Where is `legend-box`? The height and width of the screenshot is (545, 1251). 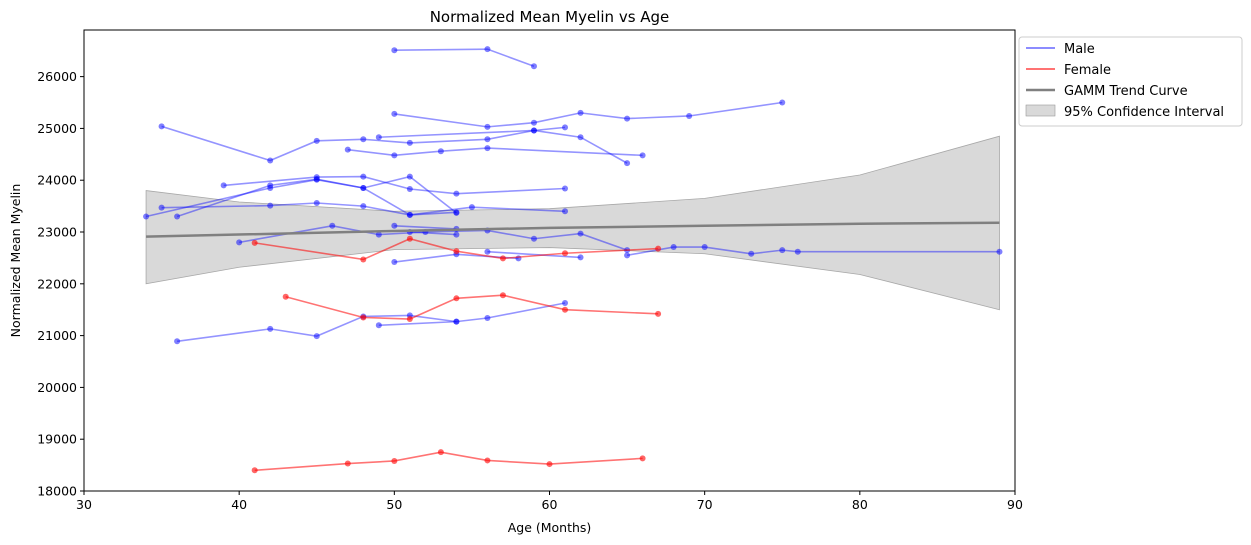
legend-box is located at coordinates (1130, 81).